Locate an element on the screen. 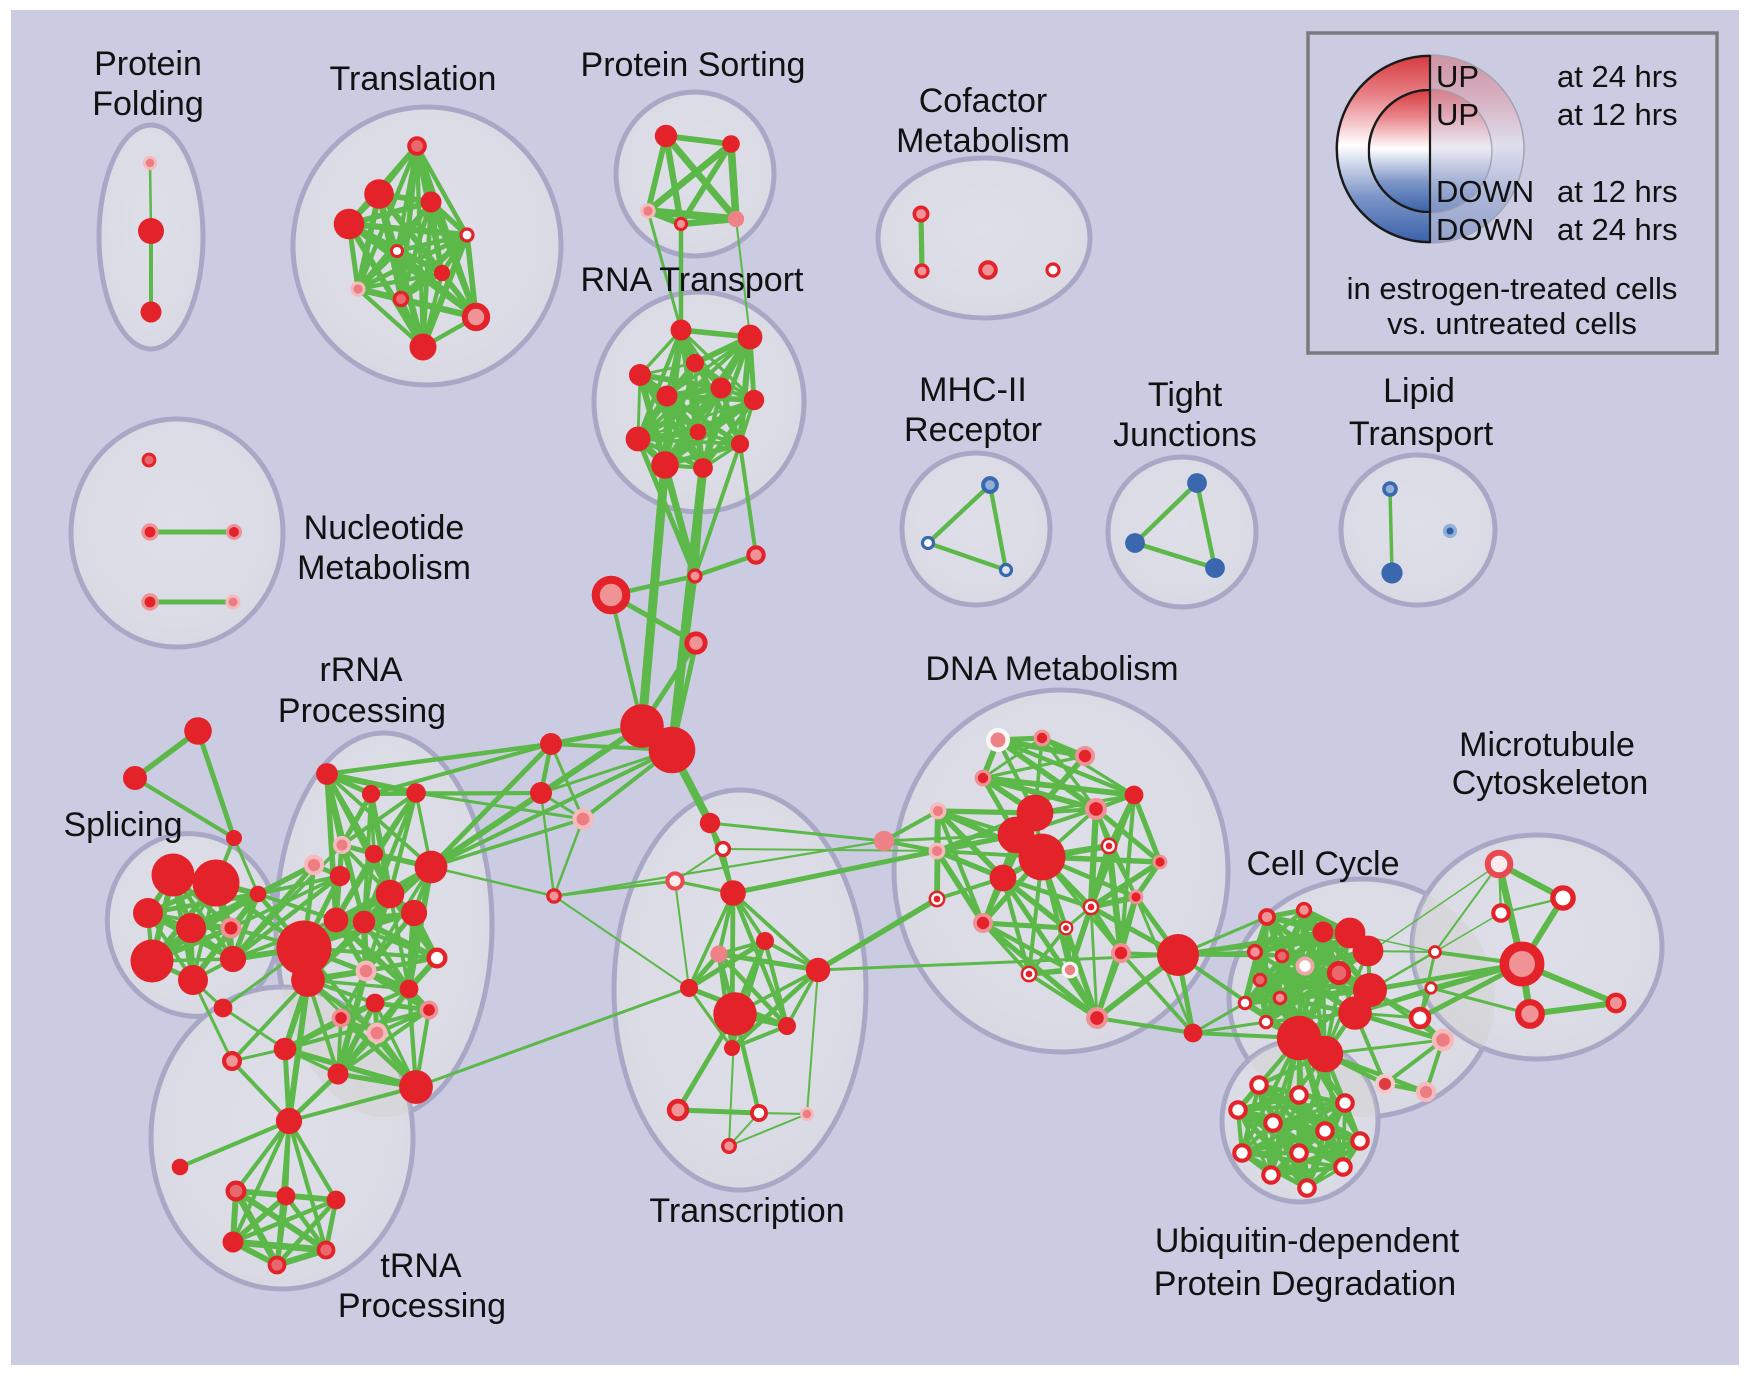 Image resolution: width=1750 pixels, height=1381 pixels. svg-text: Transport is located at coordinates (1421, 434).